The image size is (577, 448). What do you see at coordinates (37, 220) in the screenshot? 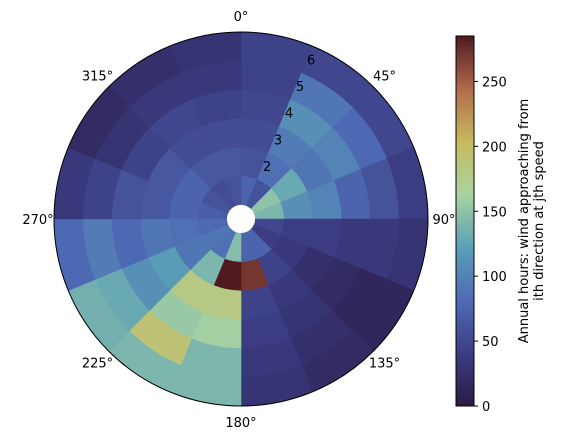
I see `angle-tick-label: 270°` at bounding box center [37, 220].